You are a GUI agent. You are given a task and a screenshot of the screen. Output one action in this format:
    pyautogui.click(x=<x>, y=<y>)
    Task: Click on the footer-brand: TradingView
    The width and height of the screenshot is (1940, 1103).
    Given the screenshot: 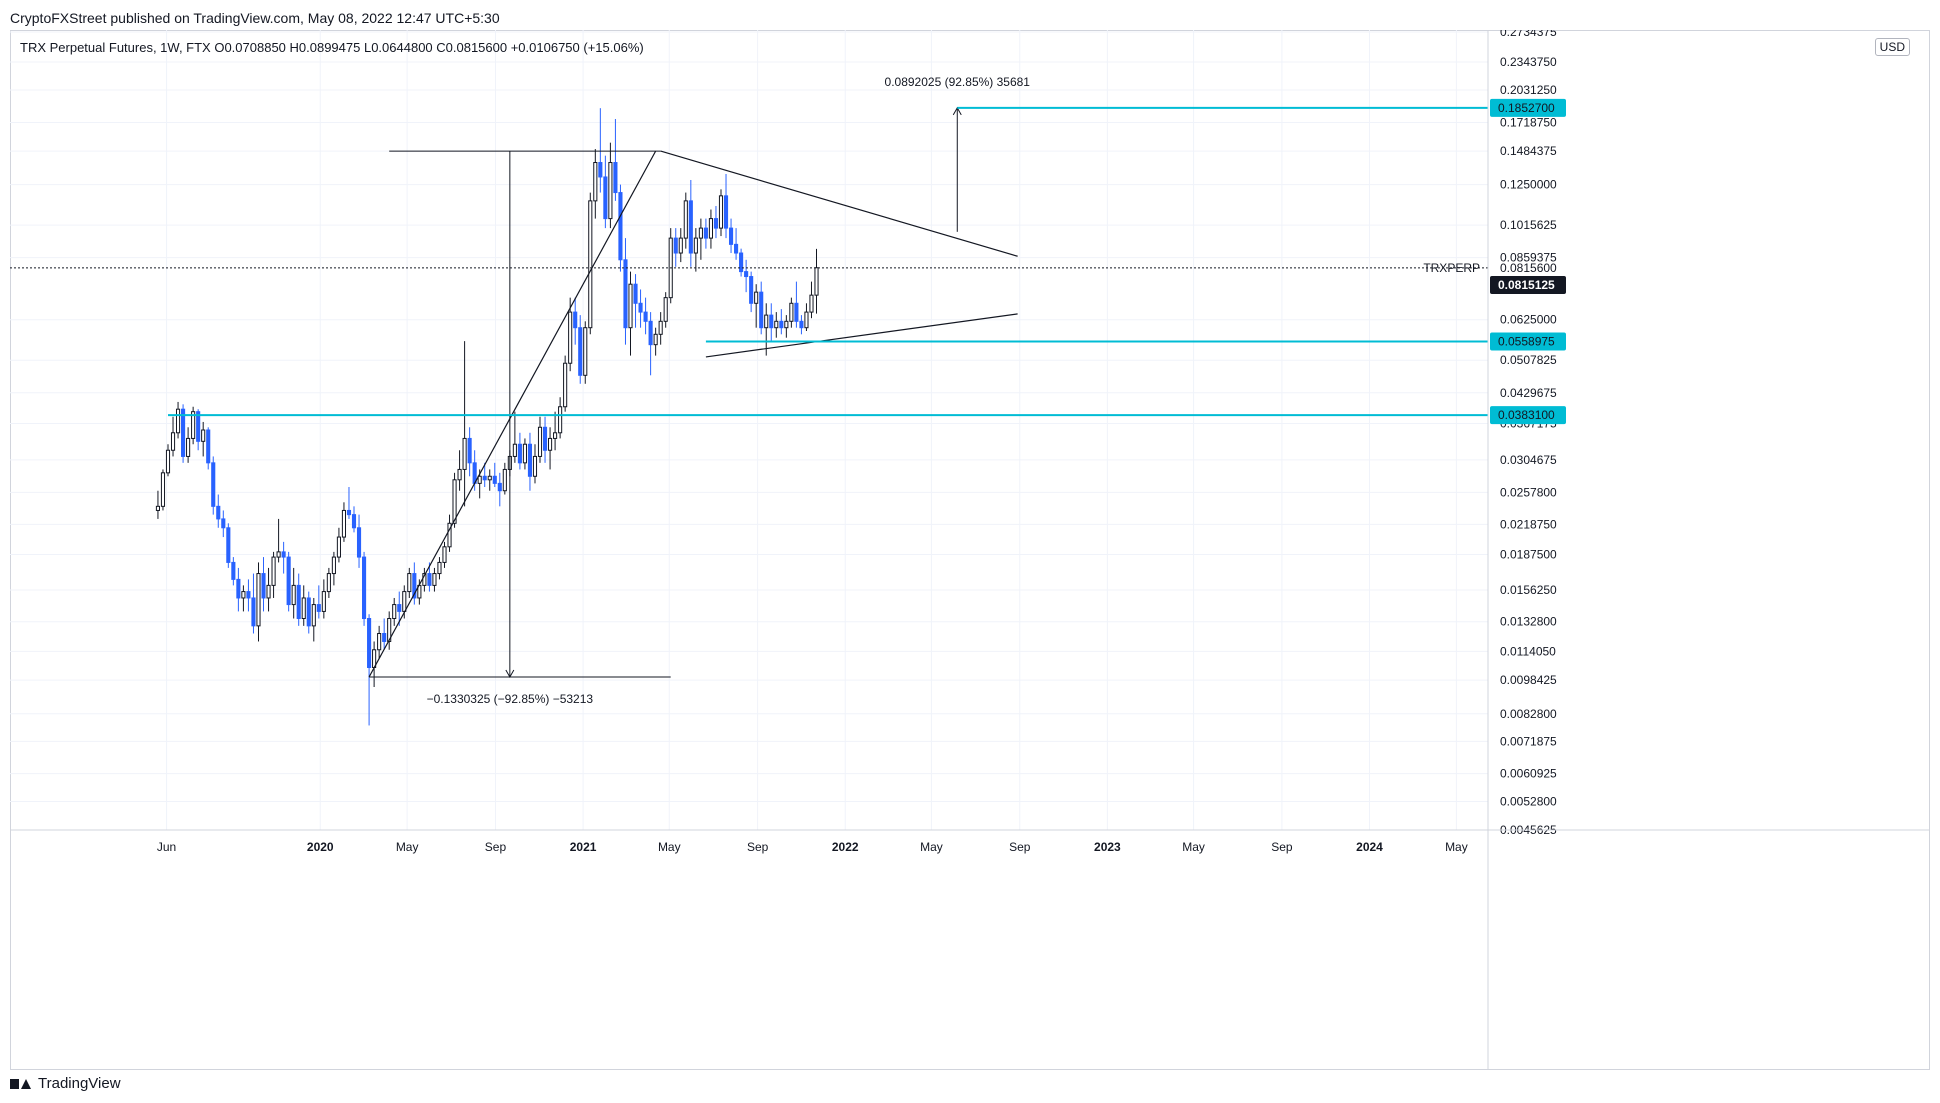 What is the action you would take?
    pyautogui.click(x=65, y=1083)
    